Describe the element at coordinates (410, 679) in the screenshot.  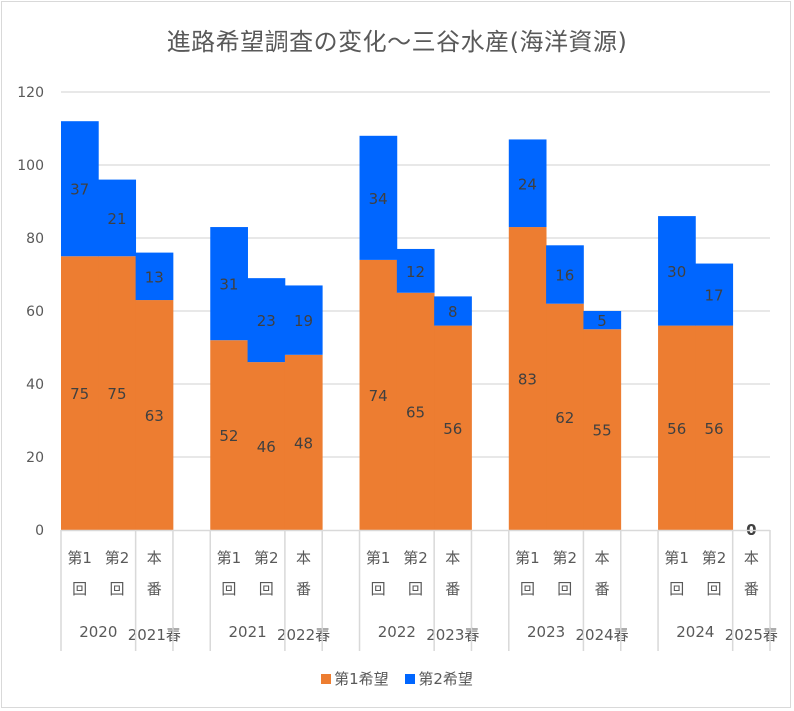
I see `legend-swatch-second-choice` at that location.